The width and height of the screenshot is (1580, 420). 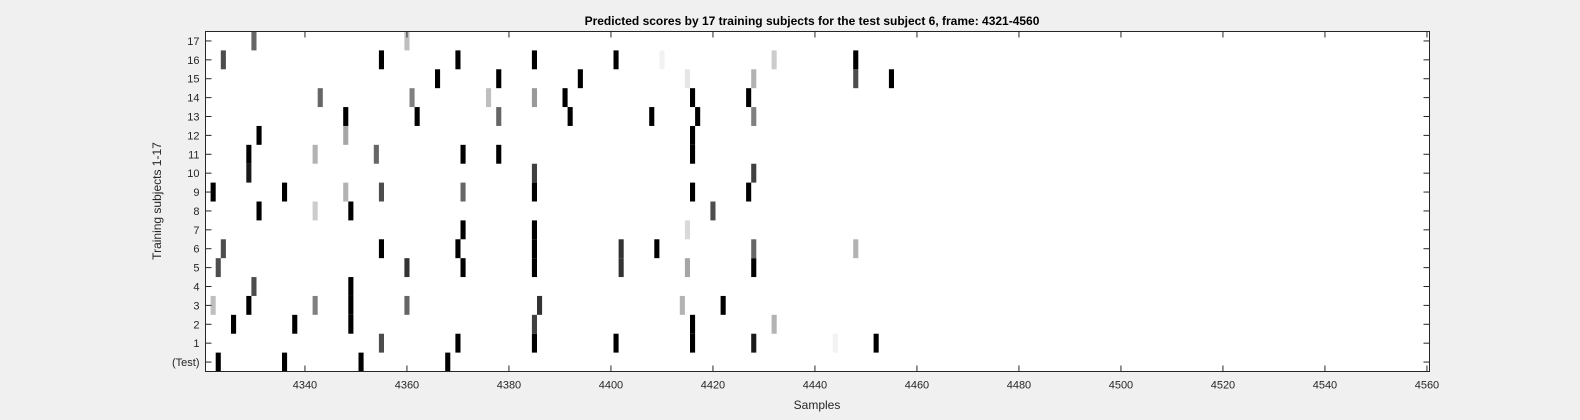 I want to click on y-tick-label: 15, so click(x=193, y=80).